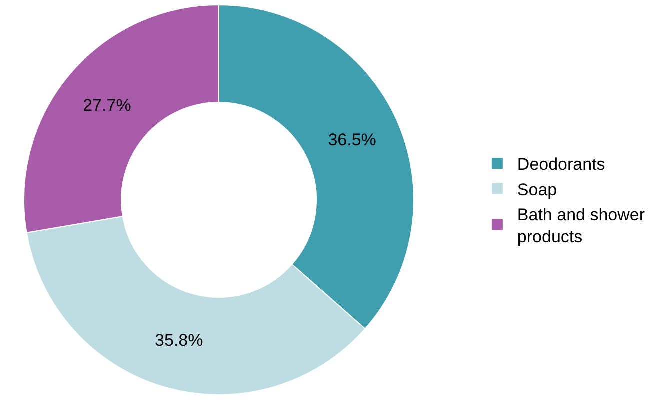 The width and height of the screenshot is (654, 400). What do you see at coordinates (581, 225) in the screenshot?
I see `legend-label: Bath and shower products` at bounding box center [581, 225].